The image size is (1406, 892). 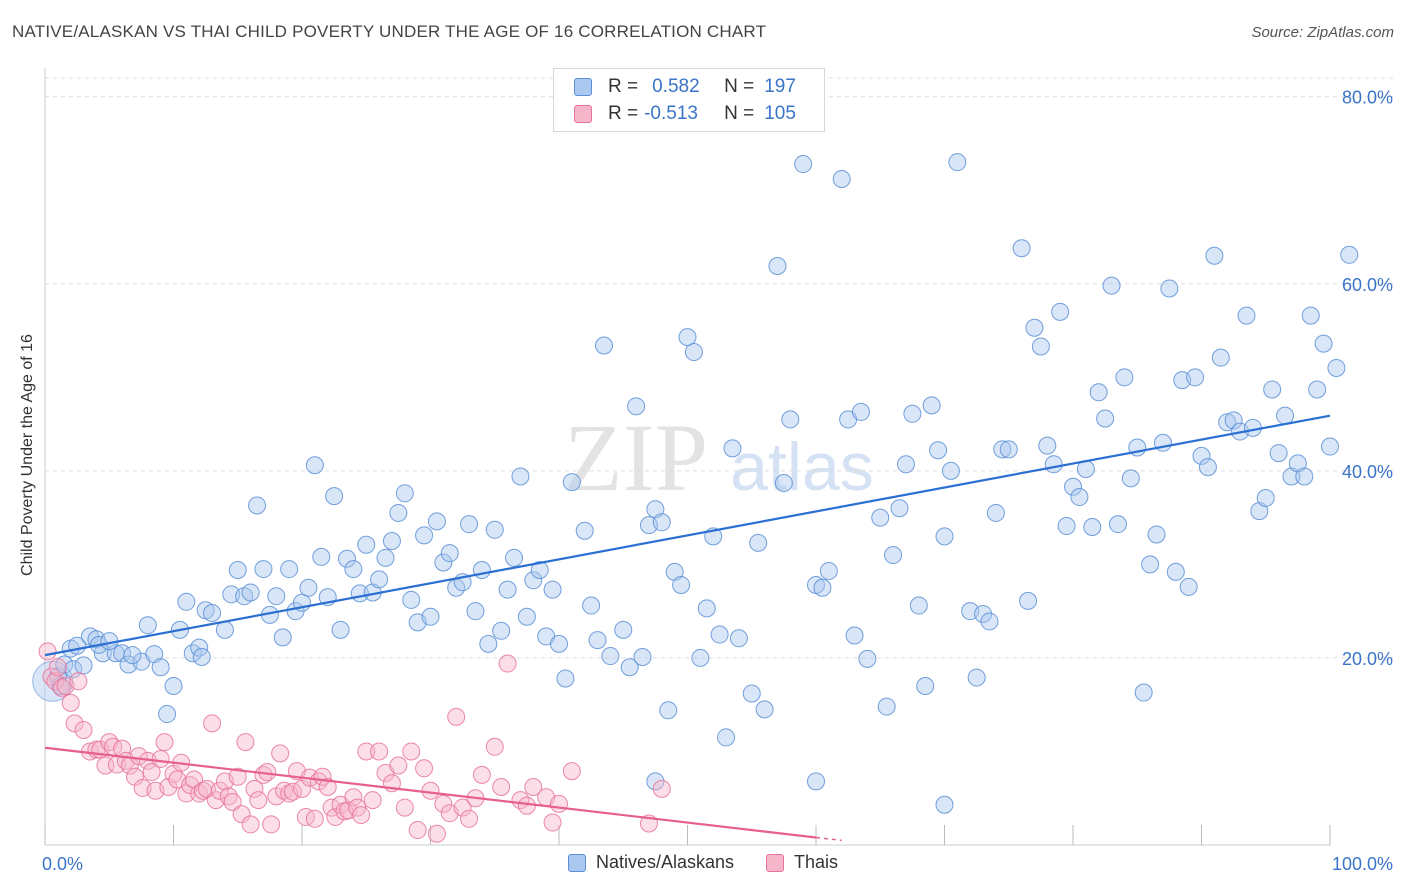 I want to click on watermark-atlas: atlas, so click(x=802, y=467).